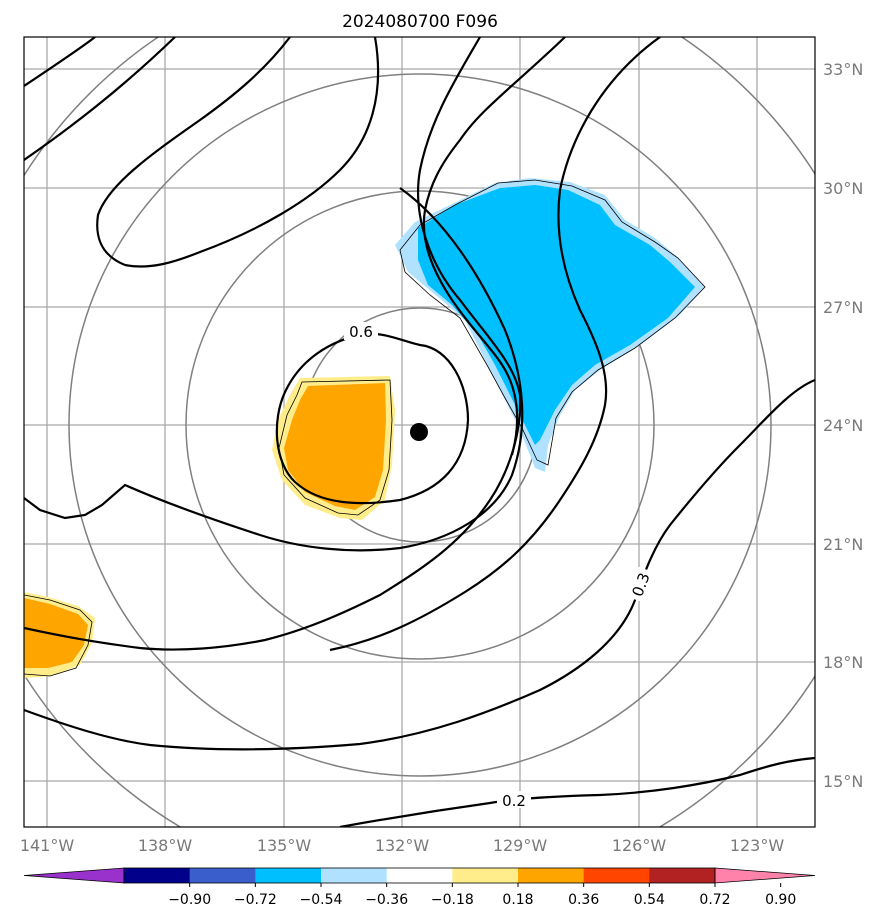 Image resolution: width=885 pixels, height=924 pixels. What do you see at coordinates (757, 845) in the screenshot?
I see `lon-label: 123°W` at bounding box center [757, 845].